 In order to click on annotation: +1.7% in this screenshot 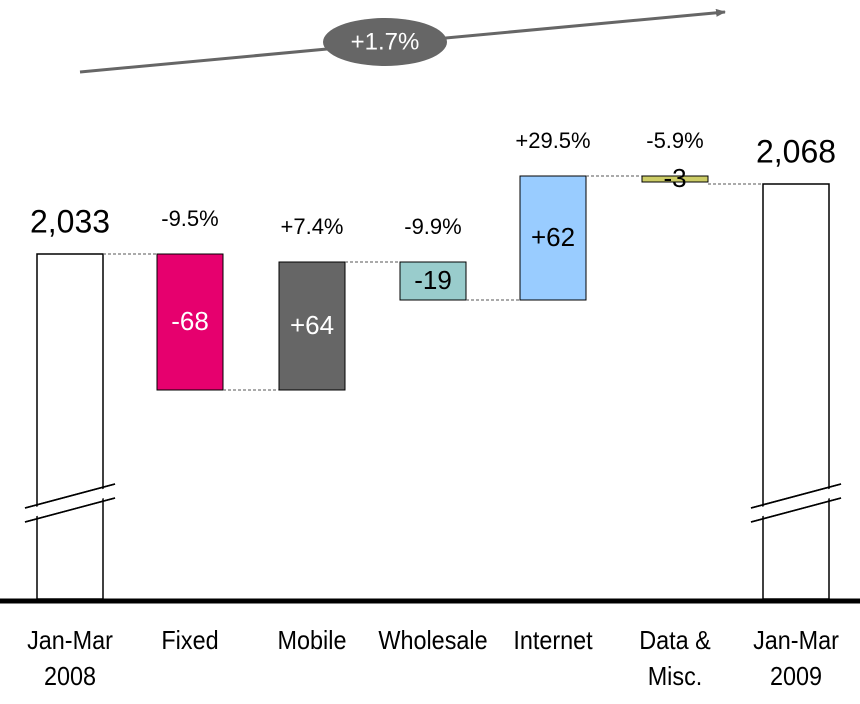, I will do `click(385, 41)`.